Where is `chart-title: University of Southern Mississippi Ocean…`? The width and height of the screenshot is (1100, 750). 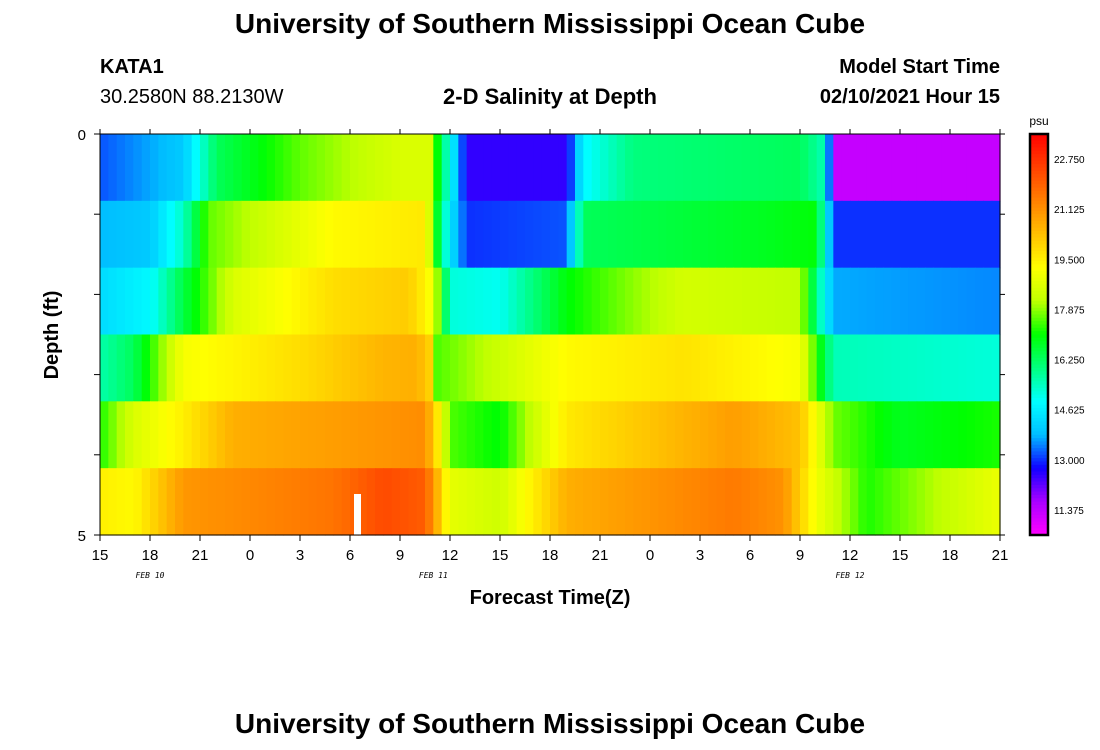 chart-title: University of Southern Mississippi Ocean… is located at coordinates (550, 23).